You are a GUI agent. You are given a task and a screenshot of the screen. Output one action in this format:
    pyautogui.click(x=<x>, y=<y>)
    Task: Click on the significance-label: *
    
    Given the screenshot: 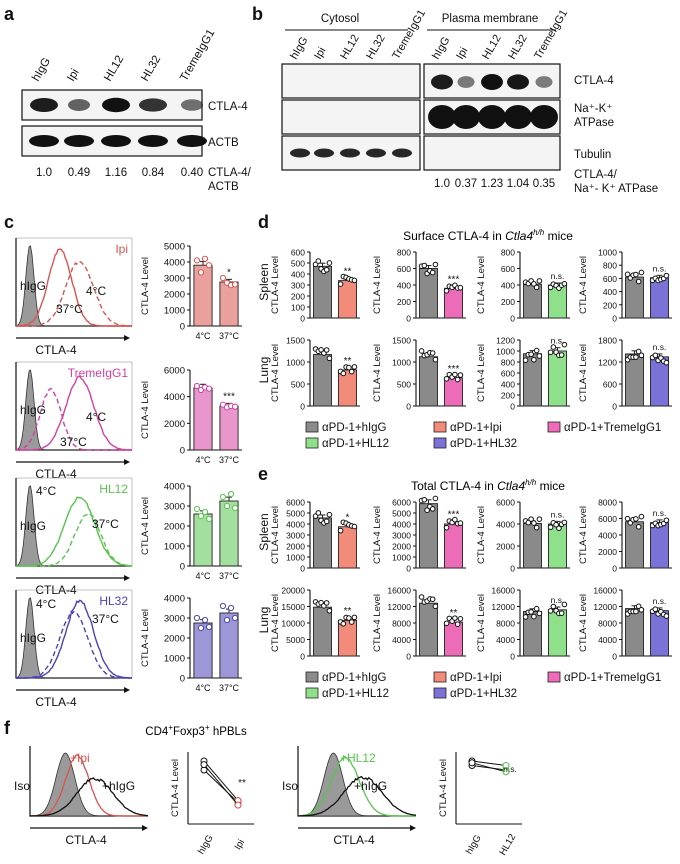 What is the action you would take?
    pyautogui.click(x=348, y=517)
    